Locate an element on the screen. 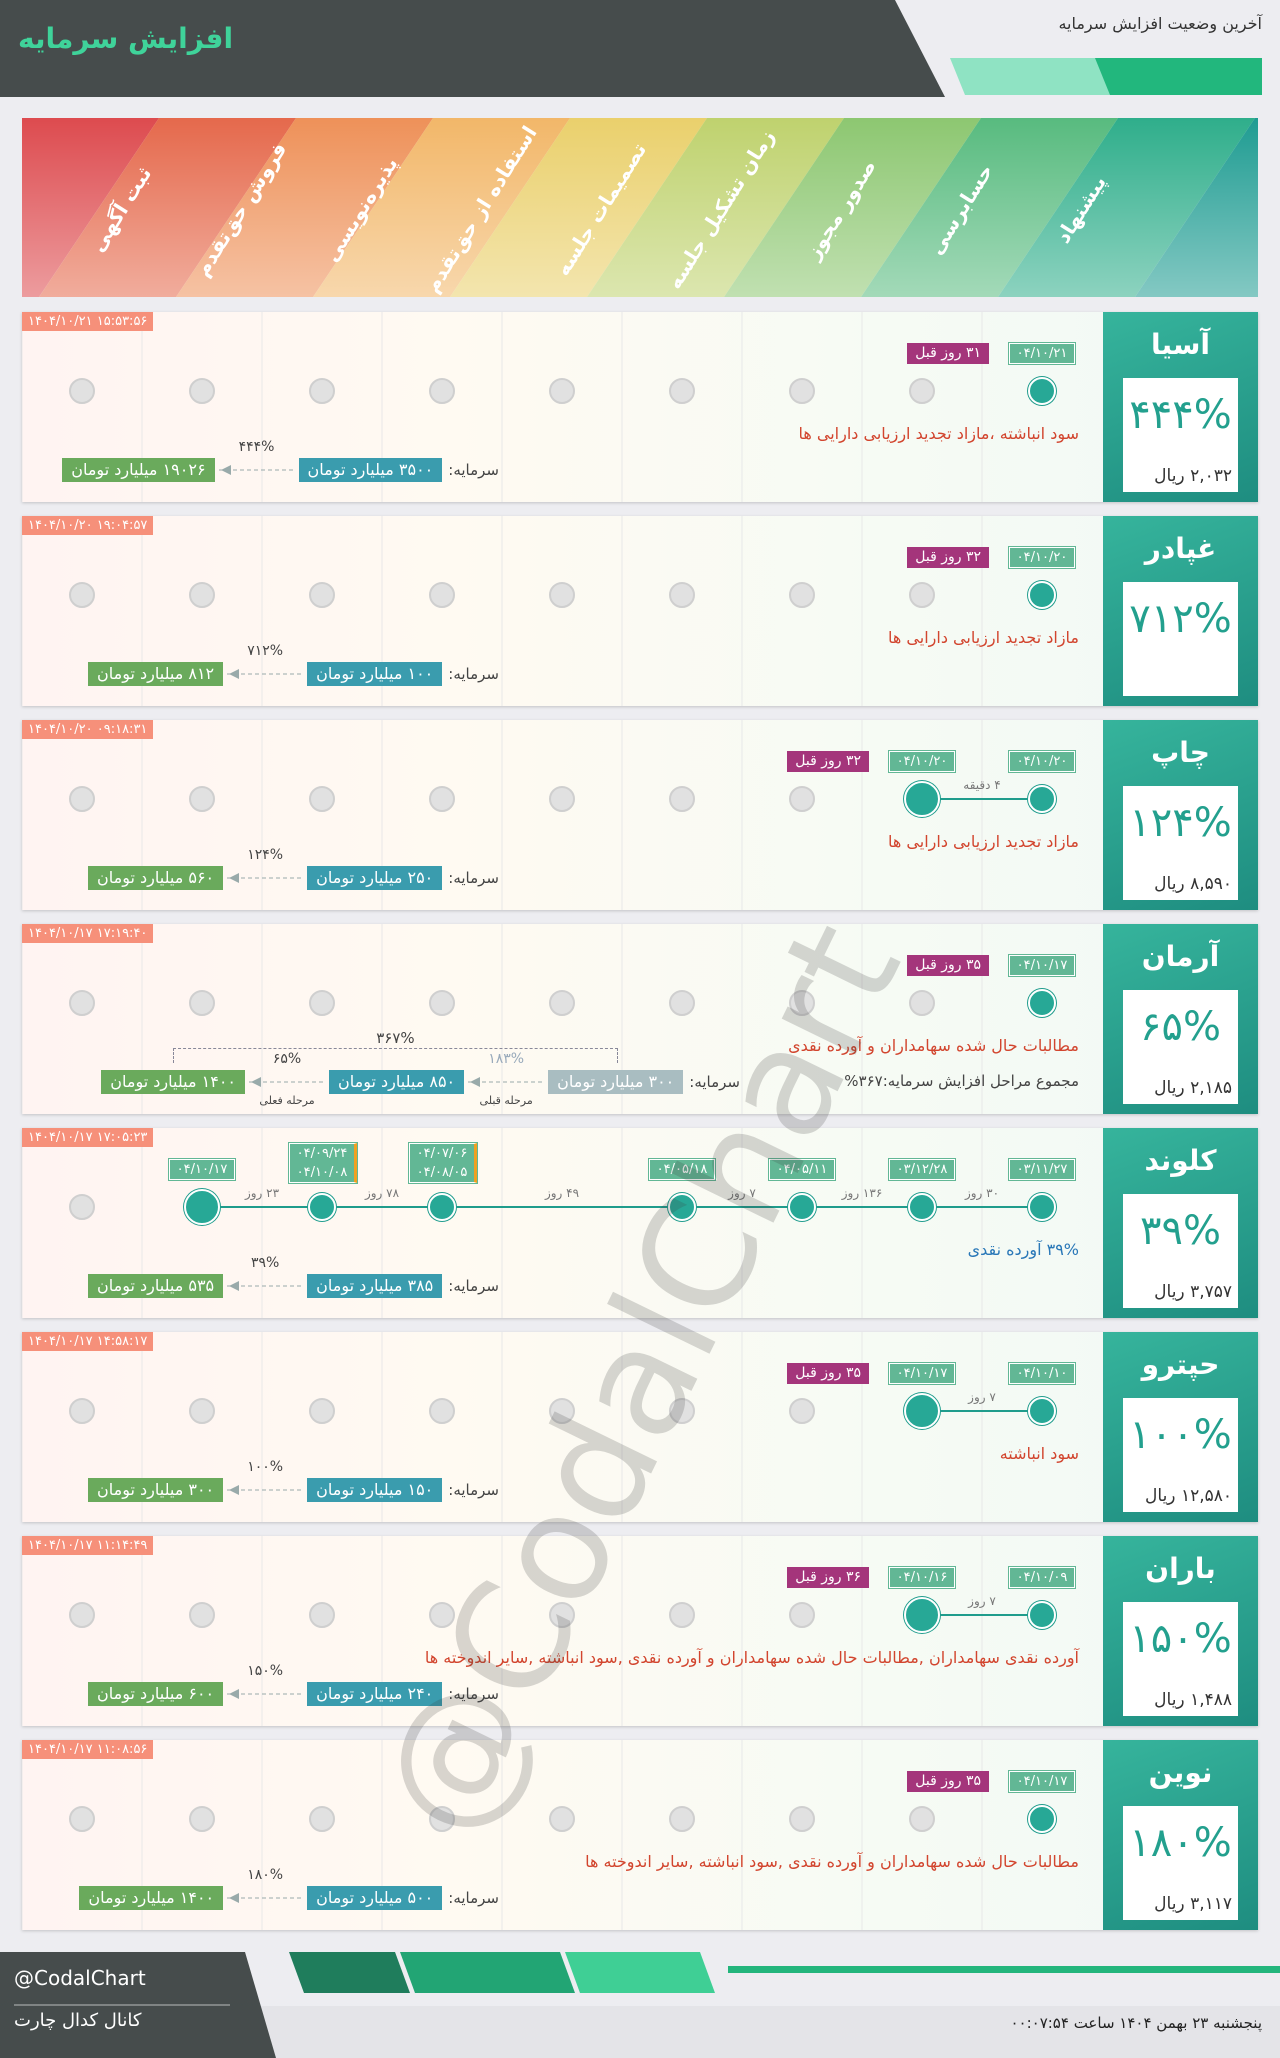  arrow: ۱۵۰% is located at coordinates (265, 1684).